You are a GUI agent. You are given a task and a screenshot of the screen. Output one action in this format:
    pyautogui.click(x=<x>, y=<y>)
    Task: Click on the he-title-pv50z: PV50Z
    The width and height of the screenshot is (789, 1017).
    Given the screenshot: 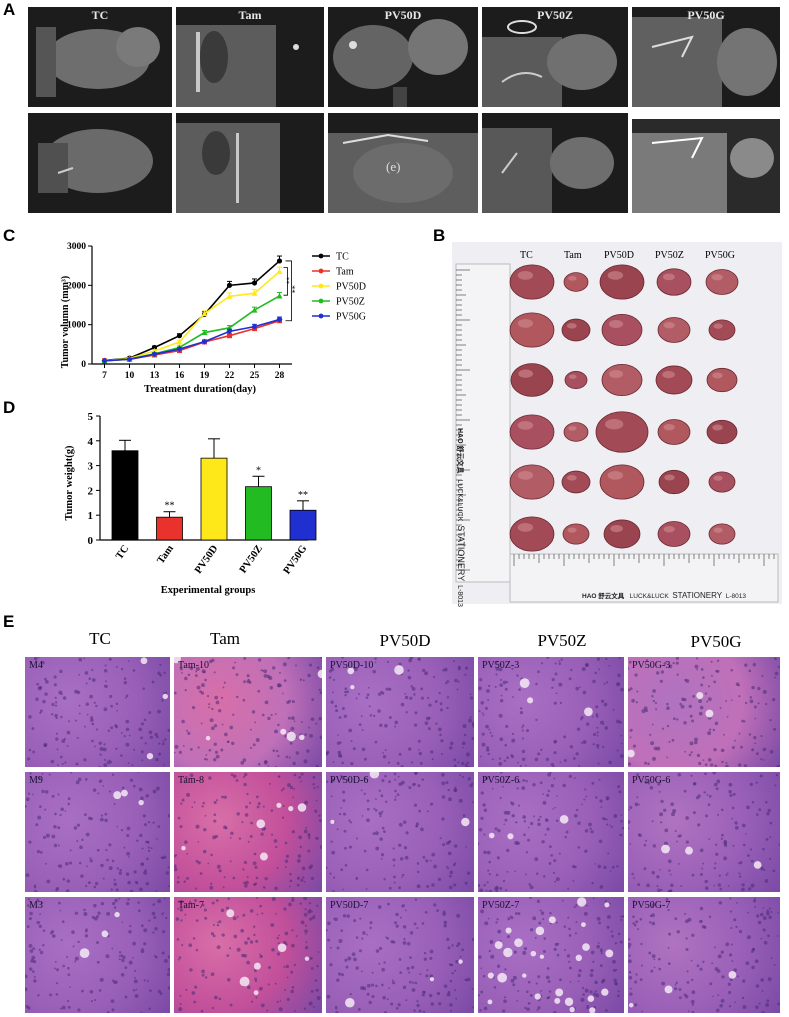 What is the action you would take?
    pyautogui.click(x=562, y=640)
    